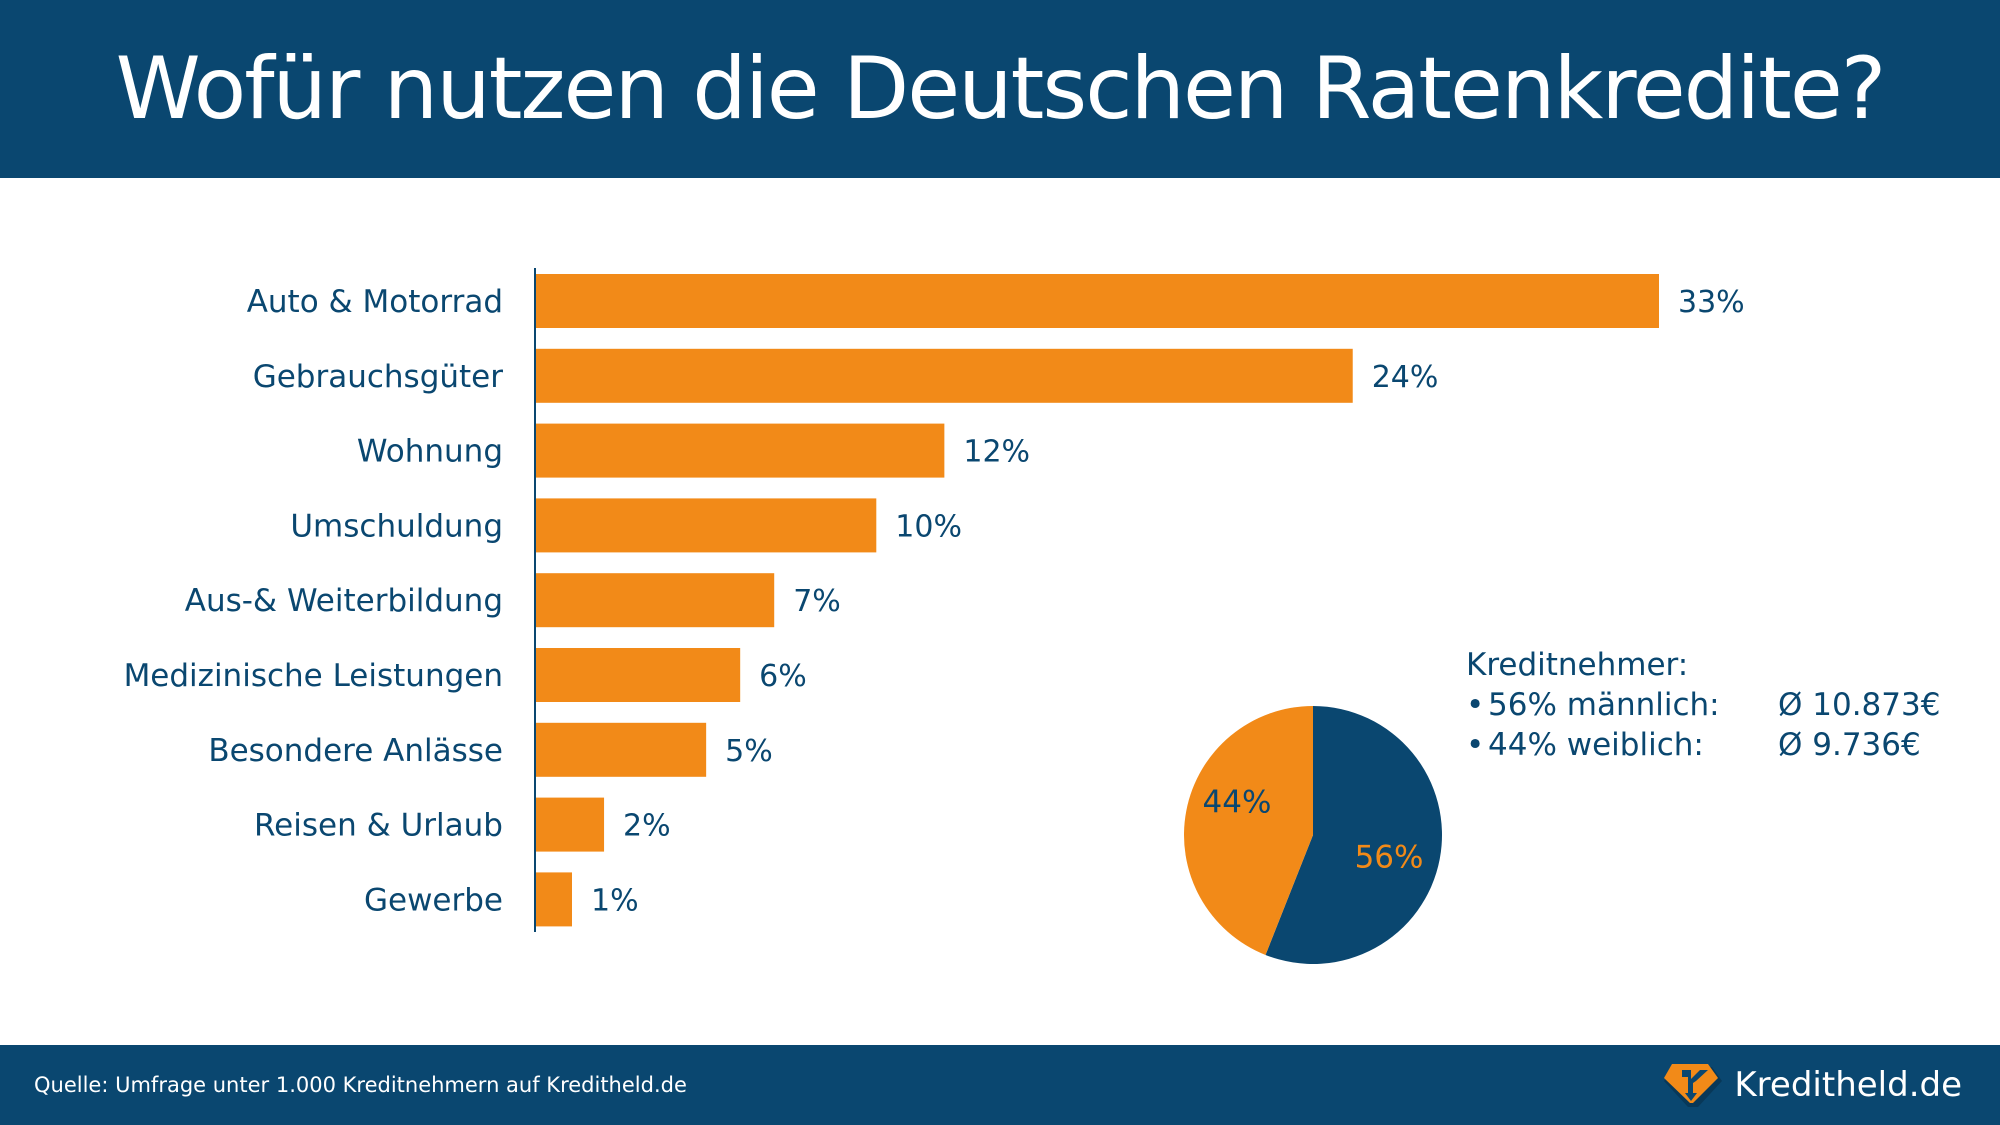  I want to click on category-label: Gebrauchsgüter, so click(378, 377).